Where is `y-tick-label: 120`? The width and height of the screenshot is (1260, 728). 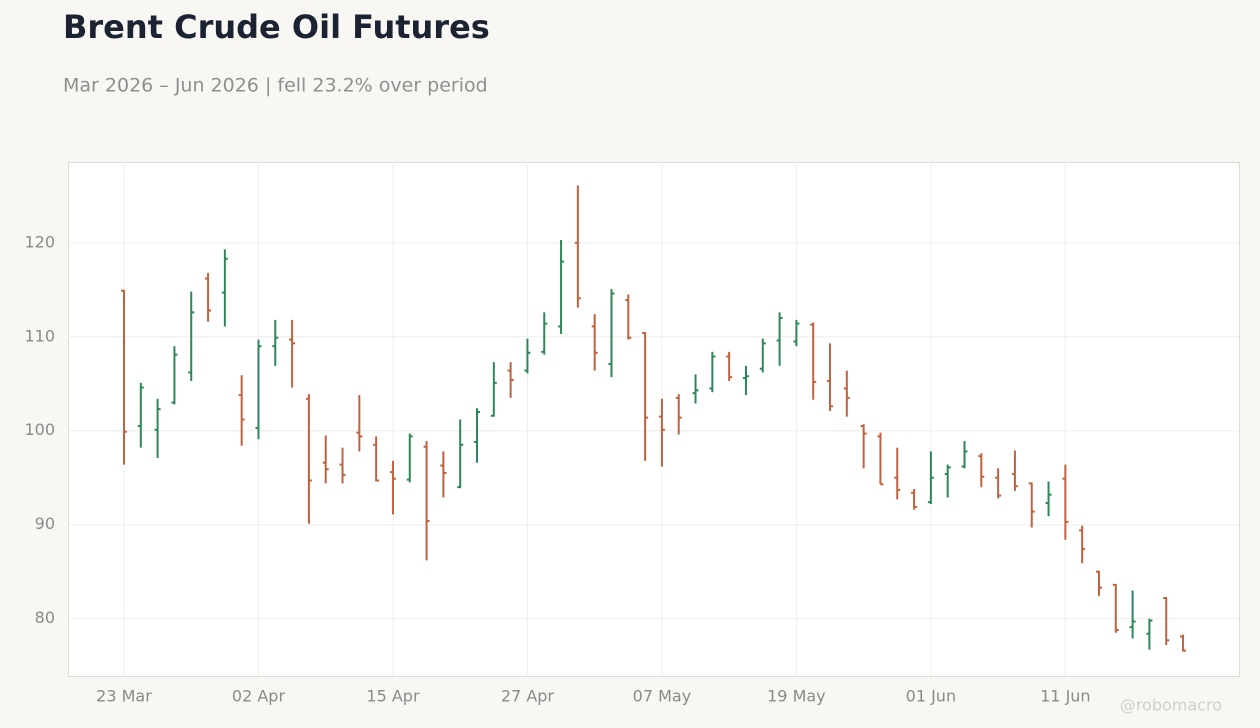
y-tick-label: 120 is located at coordinates (39, 241).